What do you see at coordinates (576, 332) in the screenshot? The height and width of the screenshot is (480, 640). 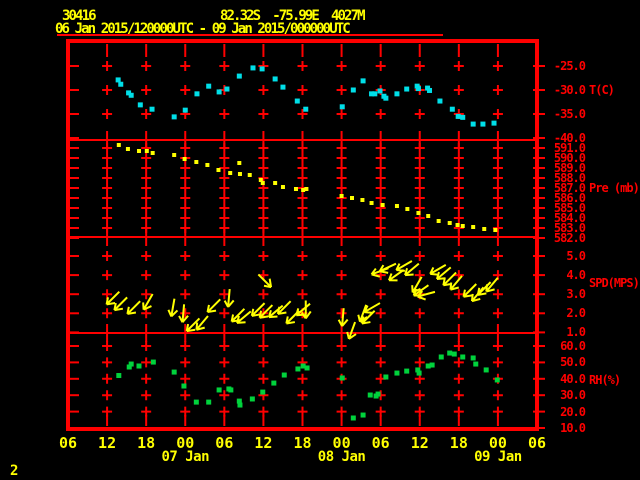 I see `wind-speed-tick-label: 1.0` at bounding box center [576, 332].